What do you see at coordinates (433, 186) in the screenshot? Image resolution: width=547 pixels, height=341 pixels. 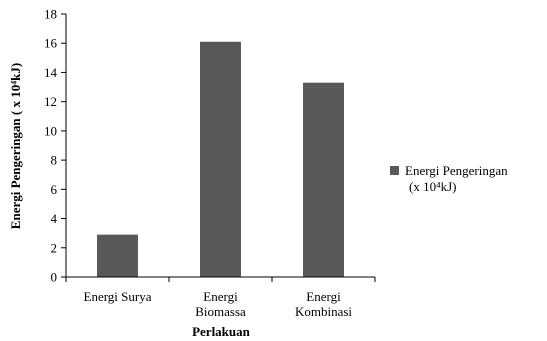 I see `legend-label: (x 10⁴kJ)` at bounding box center [433, 186].